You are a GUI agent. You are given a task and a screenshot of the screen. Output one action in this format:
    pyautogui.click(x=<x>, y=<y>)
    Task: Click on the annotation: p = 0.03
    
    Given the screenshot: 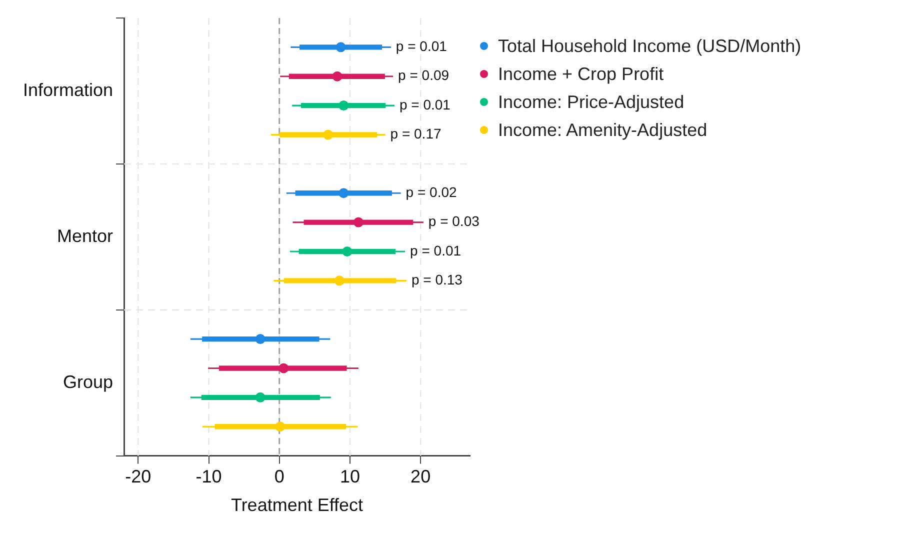 What is the action you would take?
    pyautogui.click(x=454, y=221)
    